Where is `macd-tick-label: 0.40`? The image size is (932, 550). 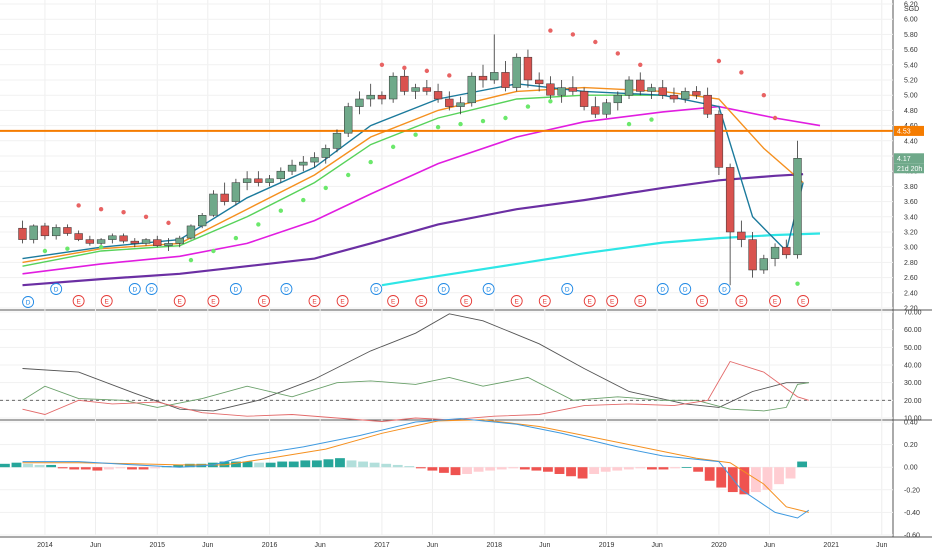 macd-tick-label: 0.40 is located at coordinates (911, 423).